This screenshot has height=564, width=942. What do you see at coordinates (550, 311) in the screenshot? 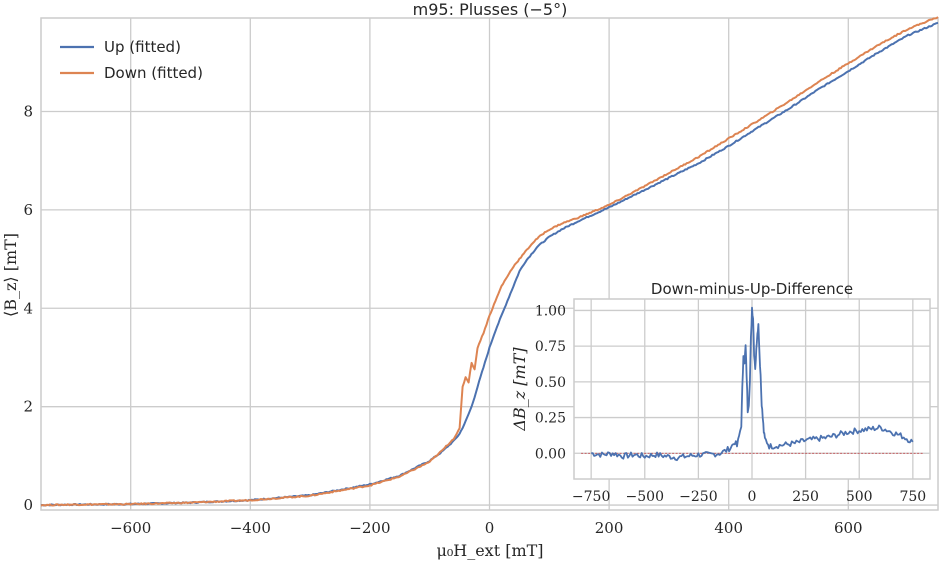
I see `y-tick-label: 1.00` at bounding box center [550, 311].